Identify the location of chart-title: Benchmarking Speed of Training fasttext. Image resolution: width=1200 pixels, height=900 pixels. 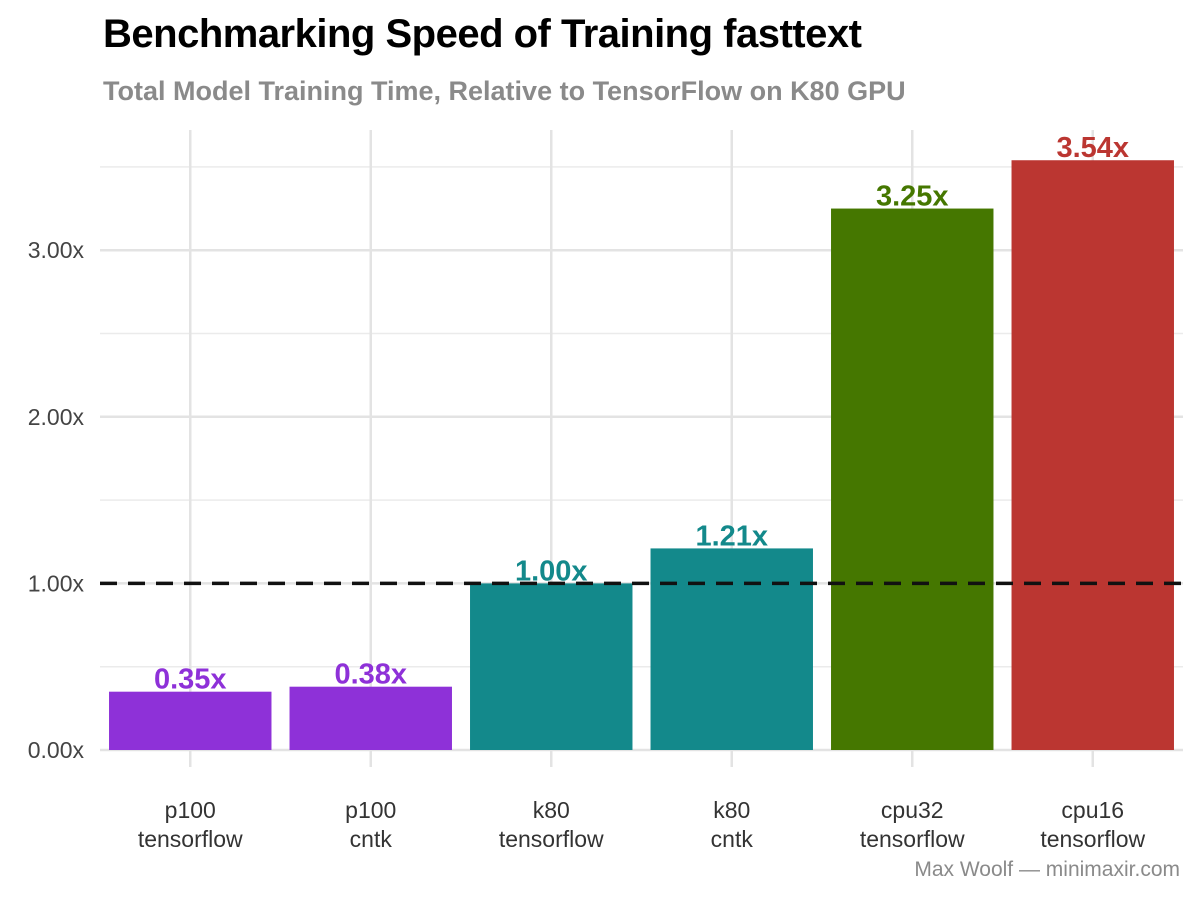
(482, 34).